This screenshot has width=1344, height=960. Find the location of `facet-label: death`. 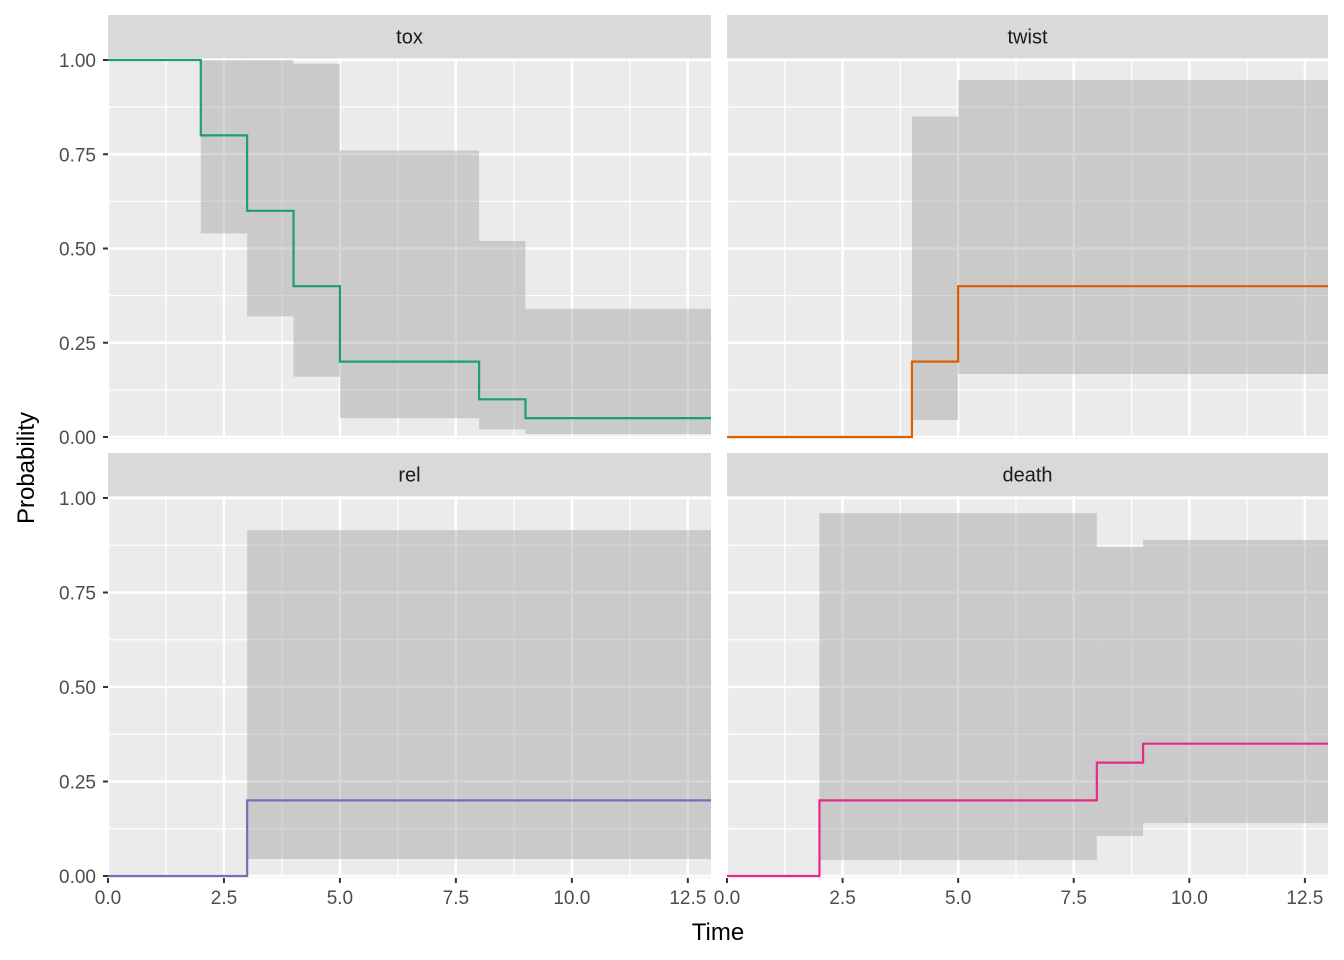

facet-label: death is located at coordinates (1027, 476).